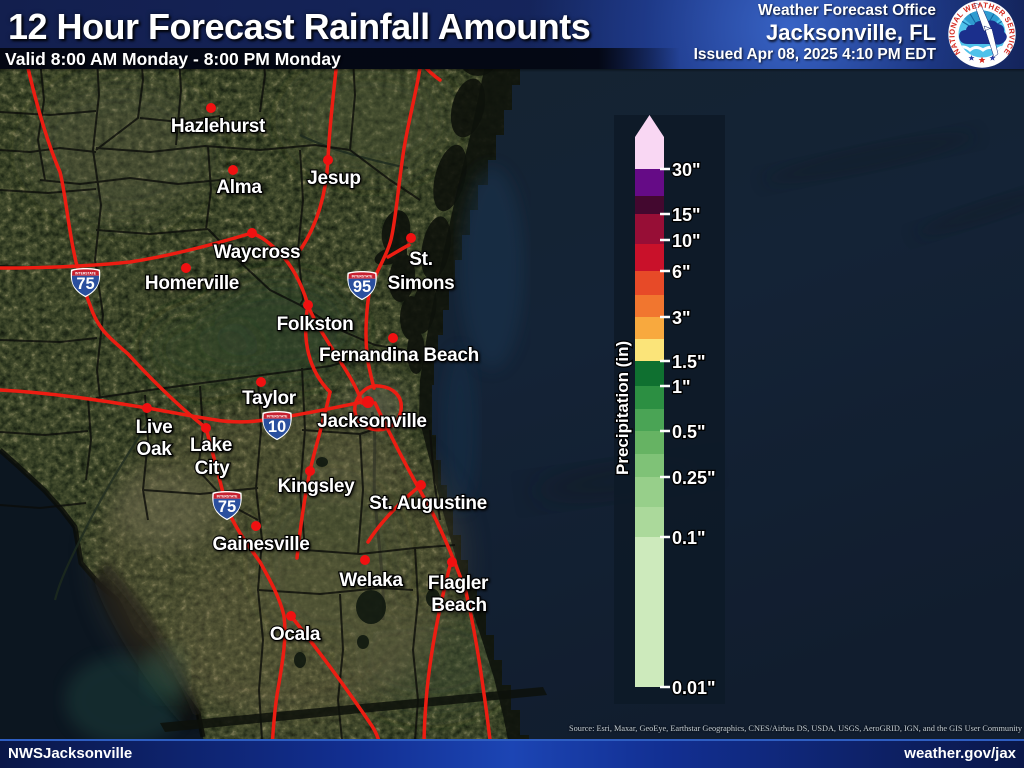 Image resolution: width=1024 pixels, height=768 pixels. Describe the element at coordinates (622, 408) in the screenshot. I see `svg-text: Precipitation (in)` at that location.